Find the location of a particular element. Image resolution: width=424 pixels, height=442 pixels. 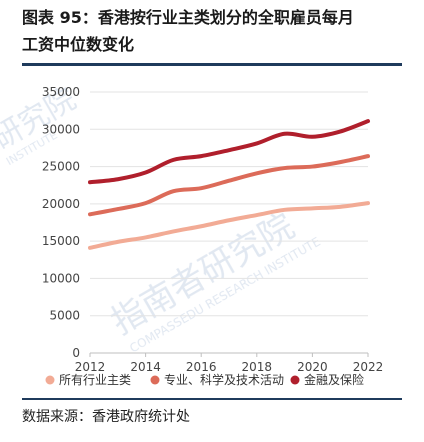

source-divider is located at coordinates (212, 399).